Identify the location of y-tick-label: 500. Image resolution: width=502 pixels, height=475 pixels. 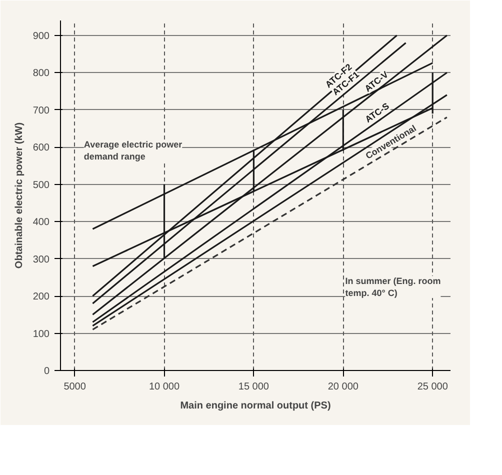
(41, 185).